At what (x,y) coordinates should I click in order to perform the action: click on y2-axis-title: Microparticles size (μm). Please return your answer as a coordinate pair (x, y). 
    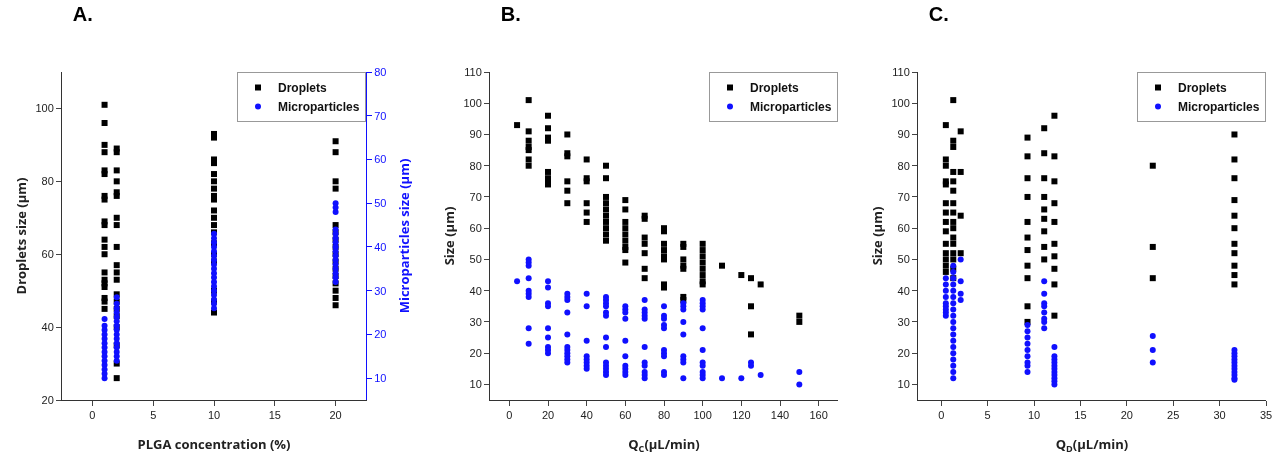
    Looking at the image, I should click on (403, 236).